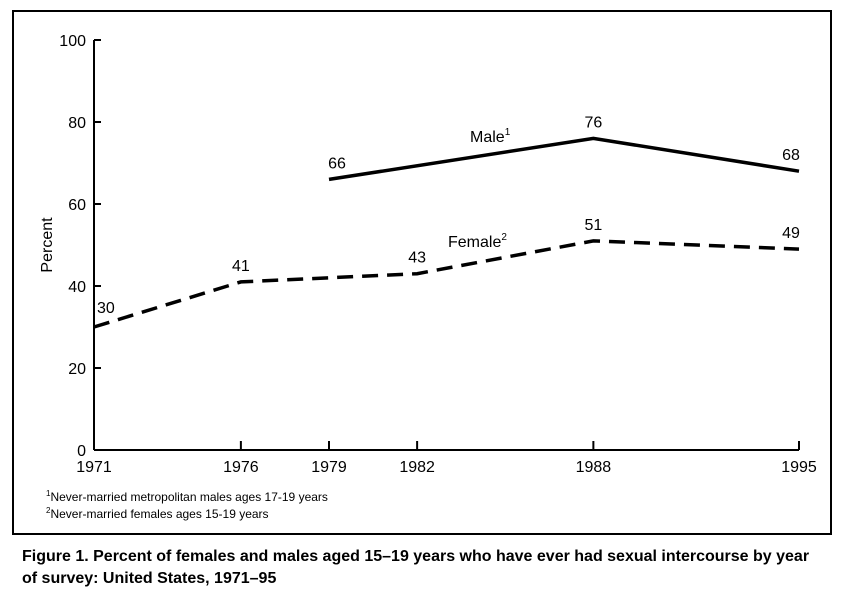 The width and height of the screenshot is (851, 599). What do you see at coordinates (47, 245) in the screenshot?
I see `y-axis-label: Percent` at bounding box center [47, 245].